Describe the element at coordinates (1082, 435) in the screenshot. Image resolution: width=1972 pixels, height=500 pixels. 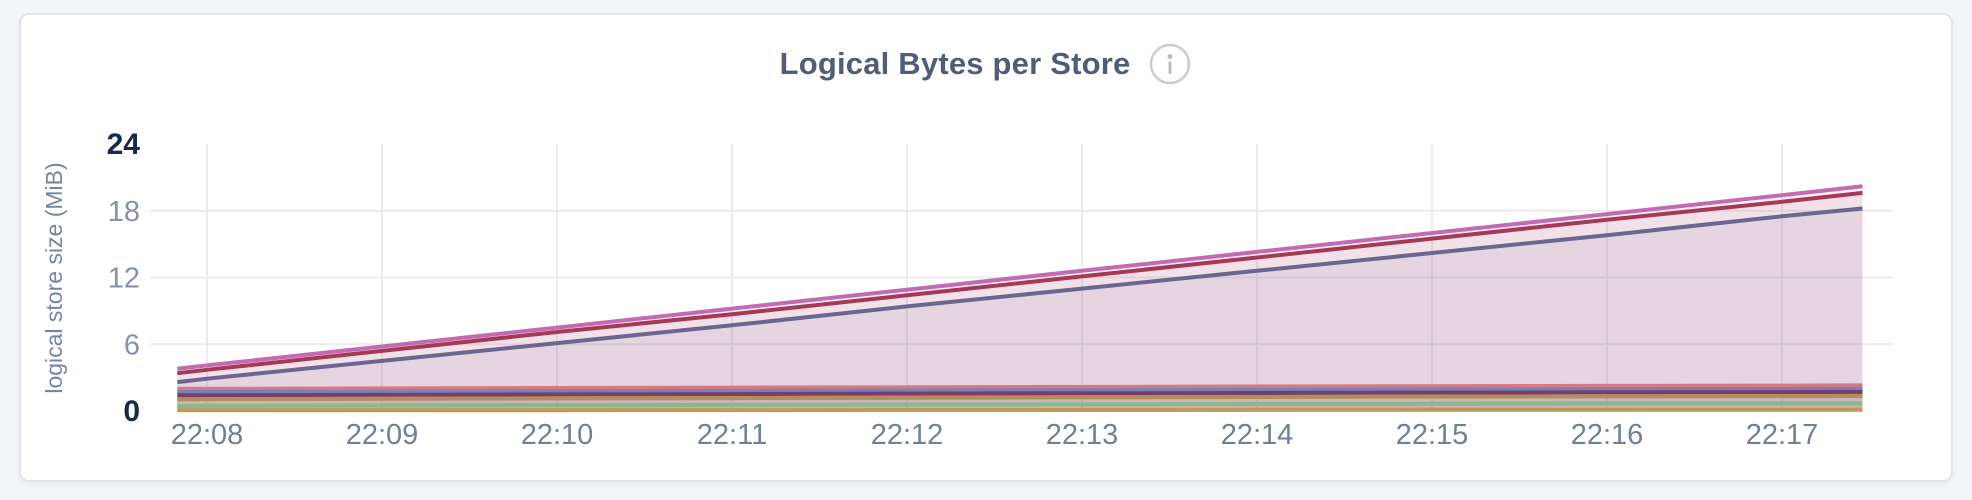
I see `x-tick-label: 22:13` at that location.